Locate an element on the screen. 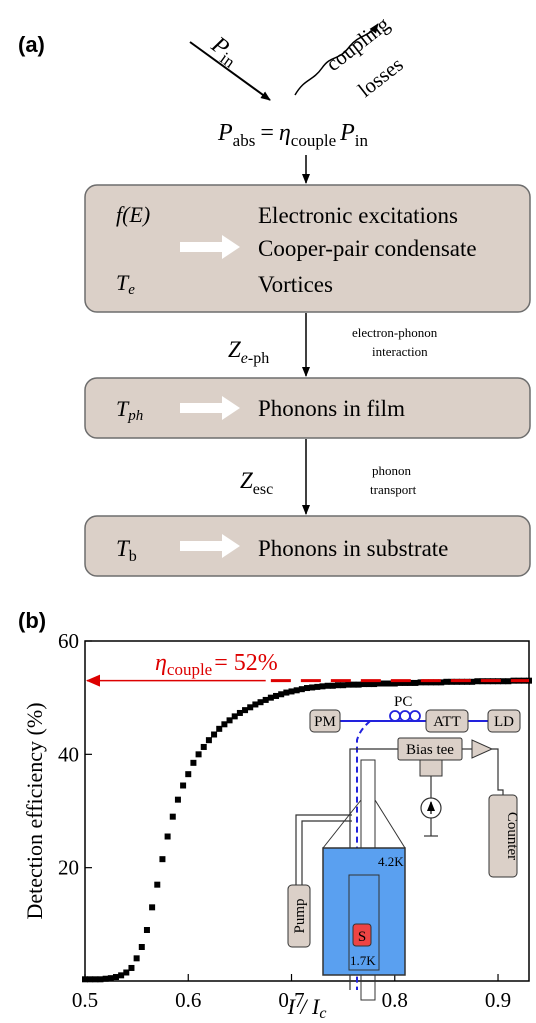  box2-text: Phonons in film is located at coordinates (331, 408).